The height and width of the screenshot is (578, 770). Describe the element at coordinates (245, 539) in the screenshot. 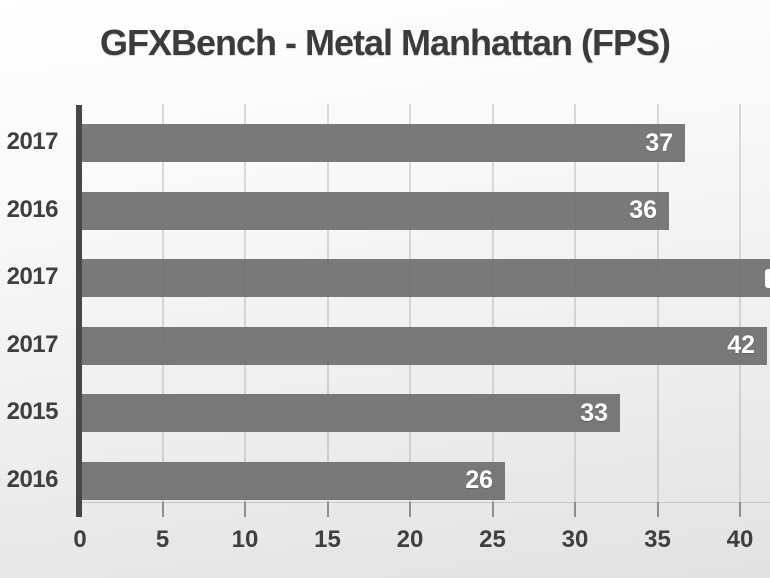

I see `x-axis-tick-label: 10` at that location.